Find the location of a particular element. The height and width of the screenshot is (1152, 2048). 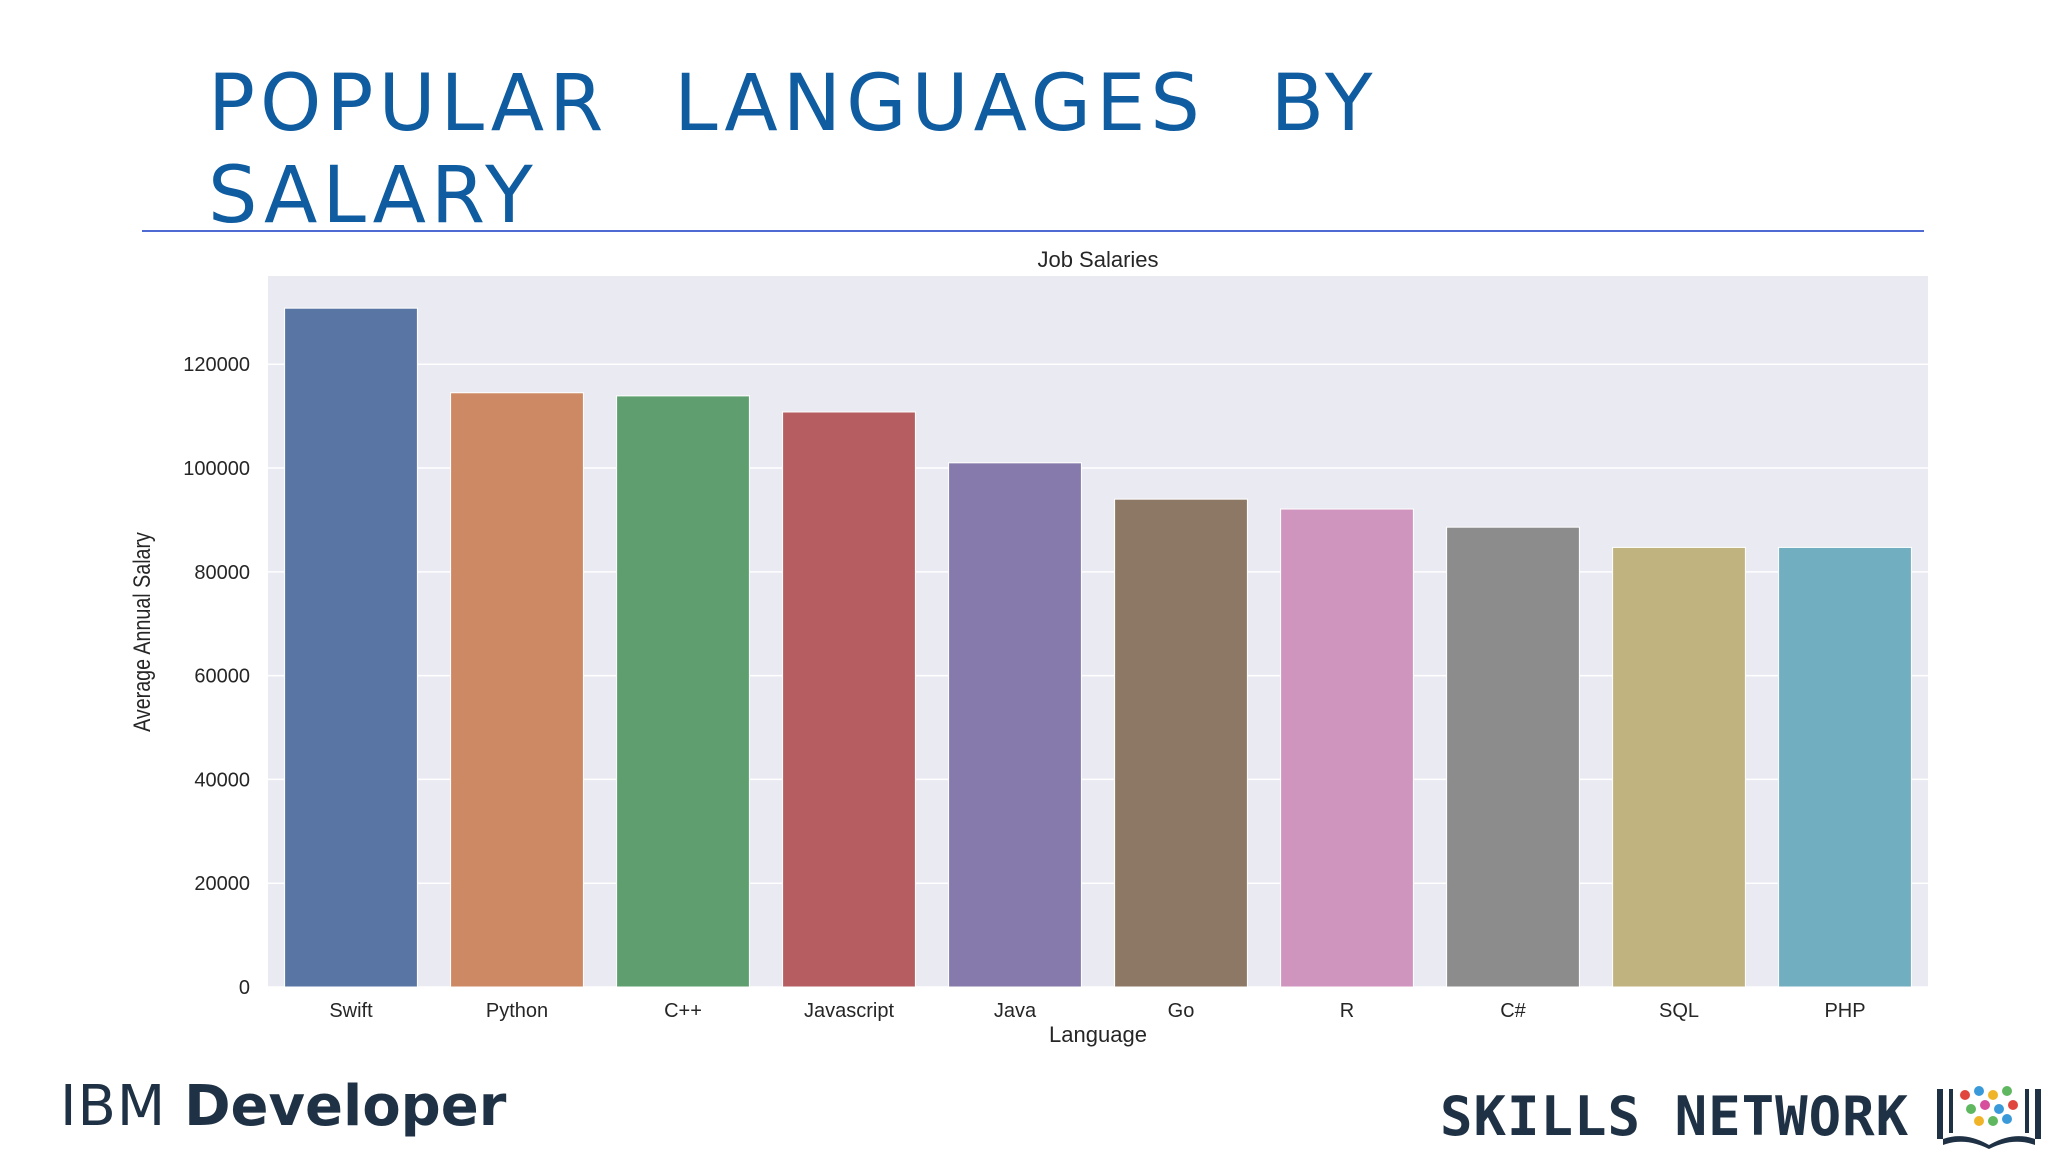

bar-javascript is located at coordinates (849, 699).